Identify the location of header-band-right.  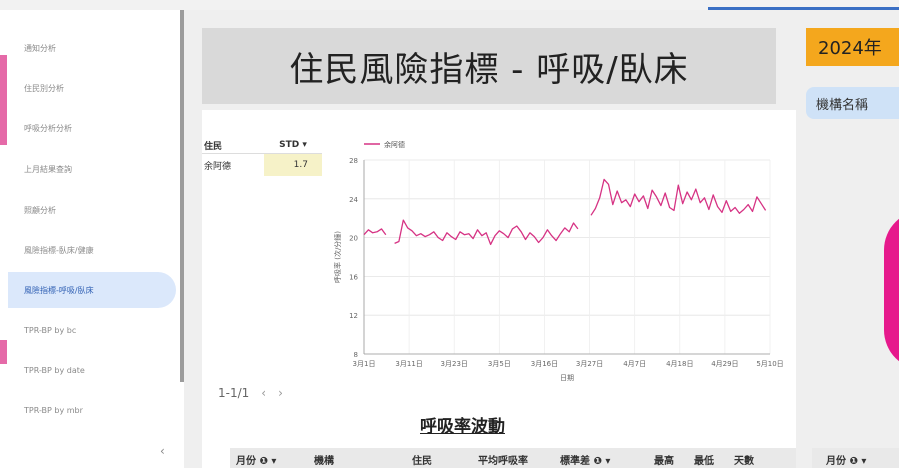
(855, 458).